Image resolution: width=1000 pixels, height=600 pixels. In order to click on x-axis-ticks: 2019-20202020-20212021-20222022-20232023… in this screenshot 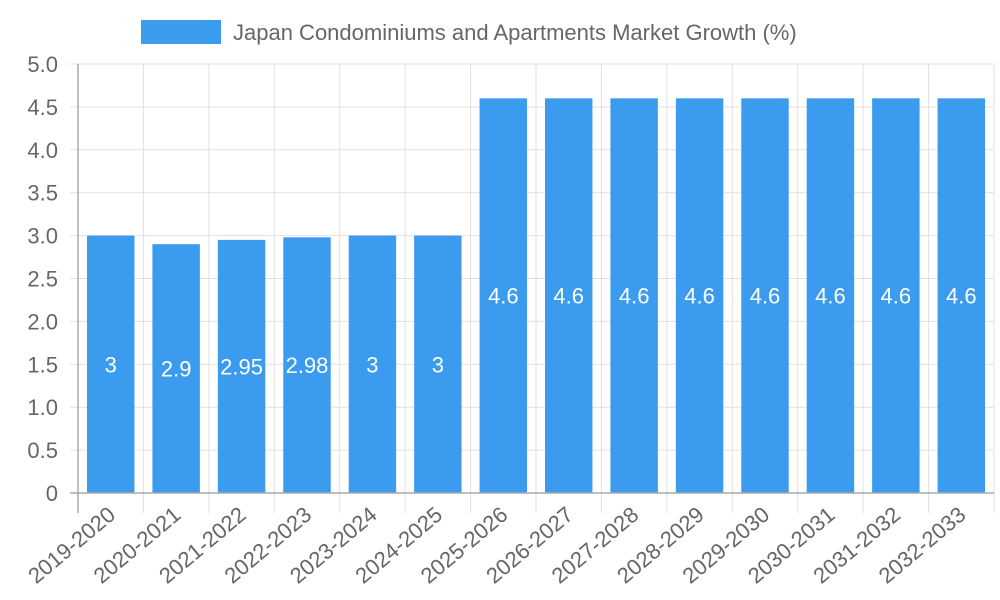, I will do `click(496, 545)`.